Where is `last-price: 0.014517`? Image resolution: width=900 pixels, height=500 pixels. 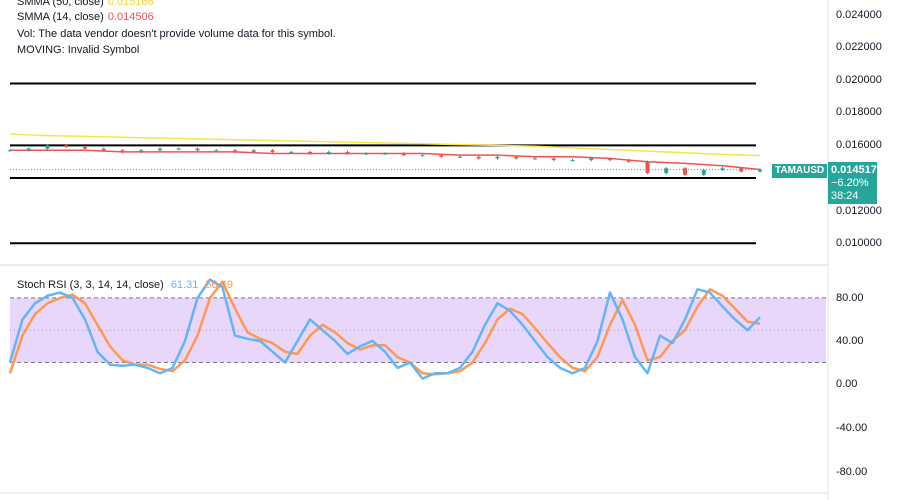 last-price: 0.014517 is located at coordinates (854, 170).